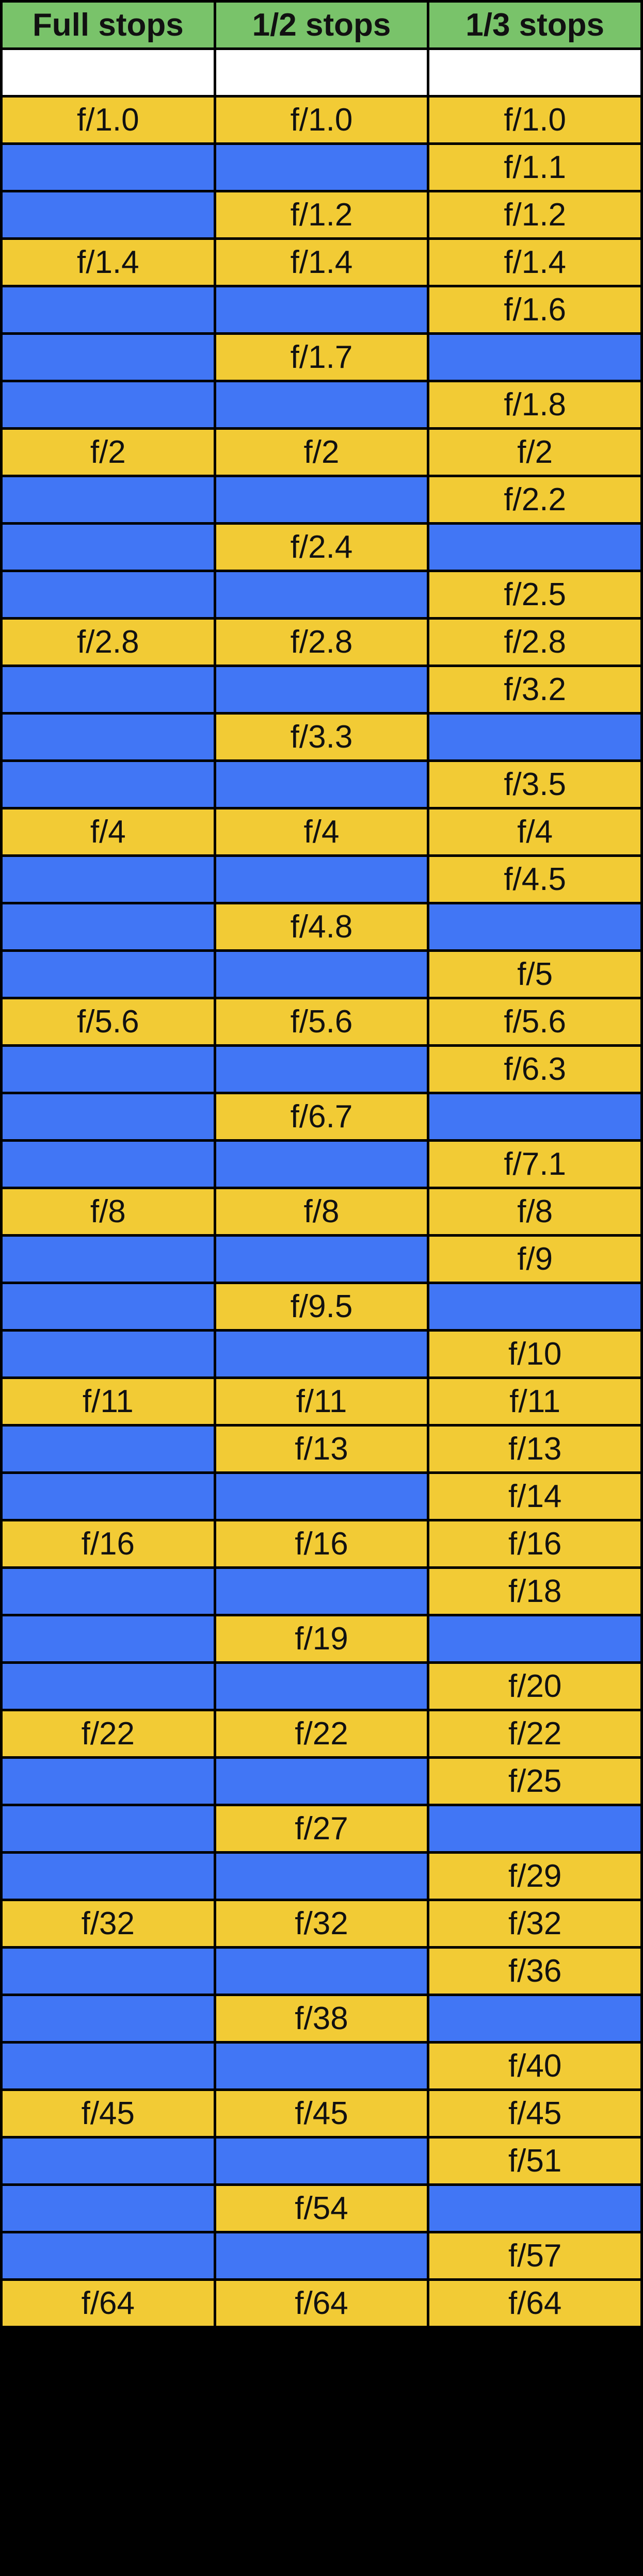 This screenshot has height=2576, width=643. I want to click on table-row: f/25, so click(321, 1781).